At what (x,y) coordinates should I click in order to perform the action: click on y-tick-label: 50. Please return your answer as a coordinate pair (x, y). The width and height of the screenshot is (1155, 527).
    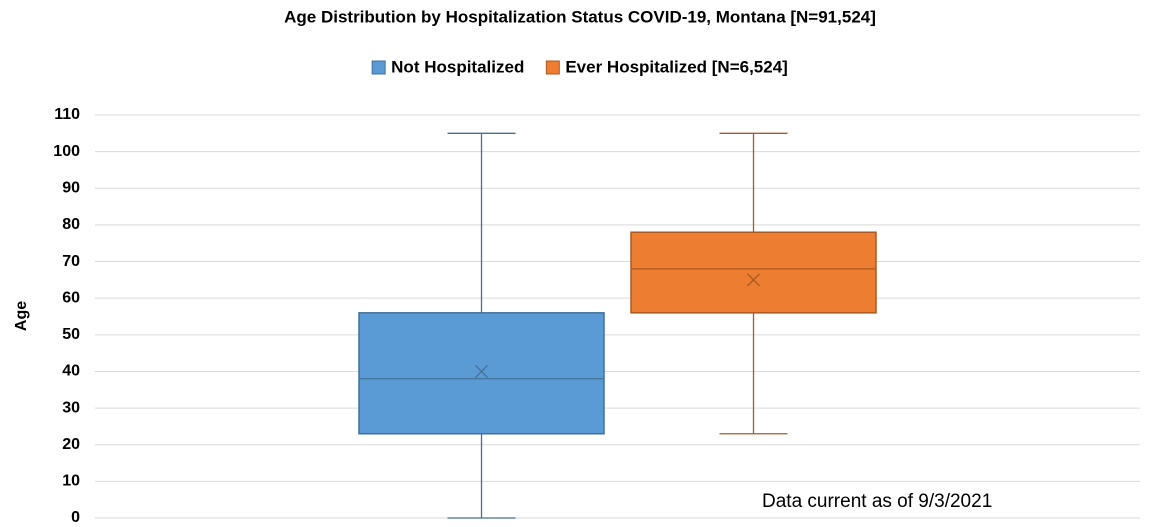
    Looking at the image, I should click on (71, 334).